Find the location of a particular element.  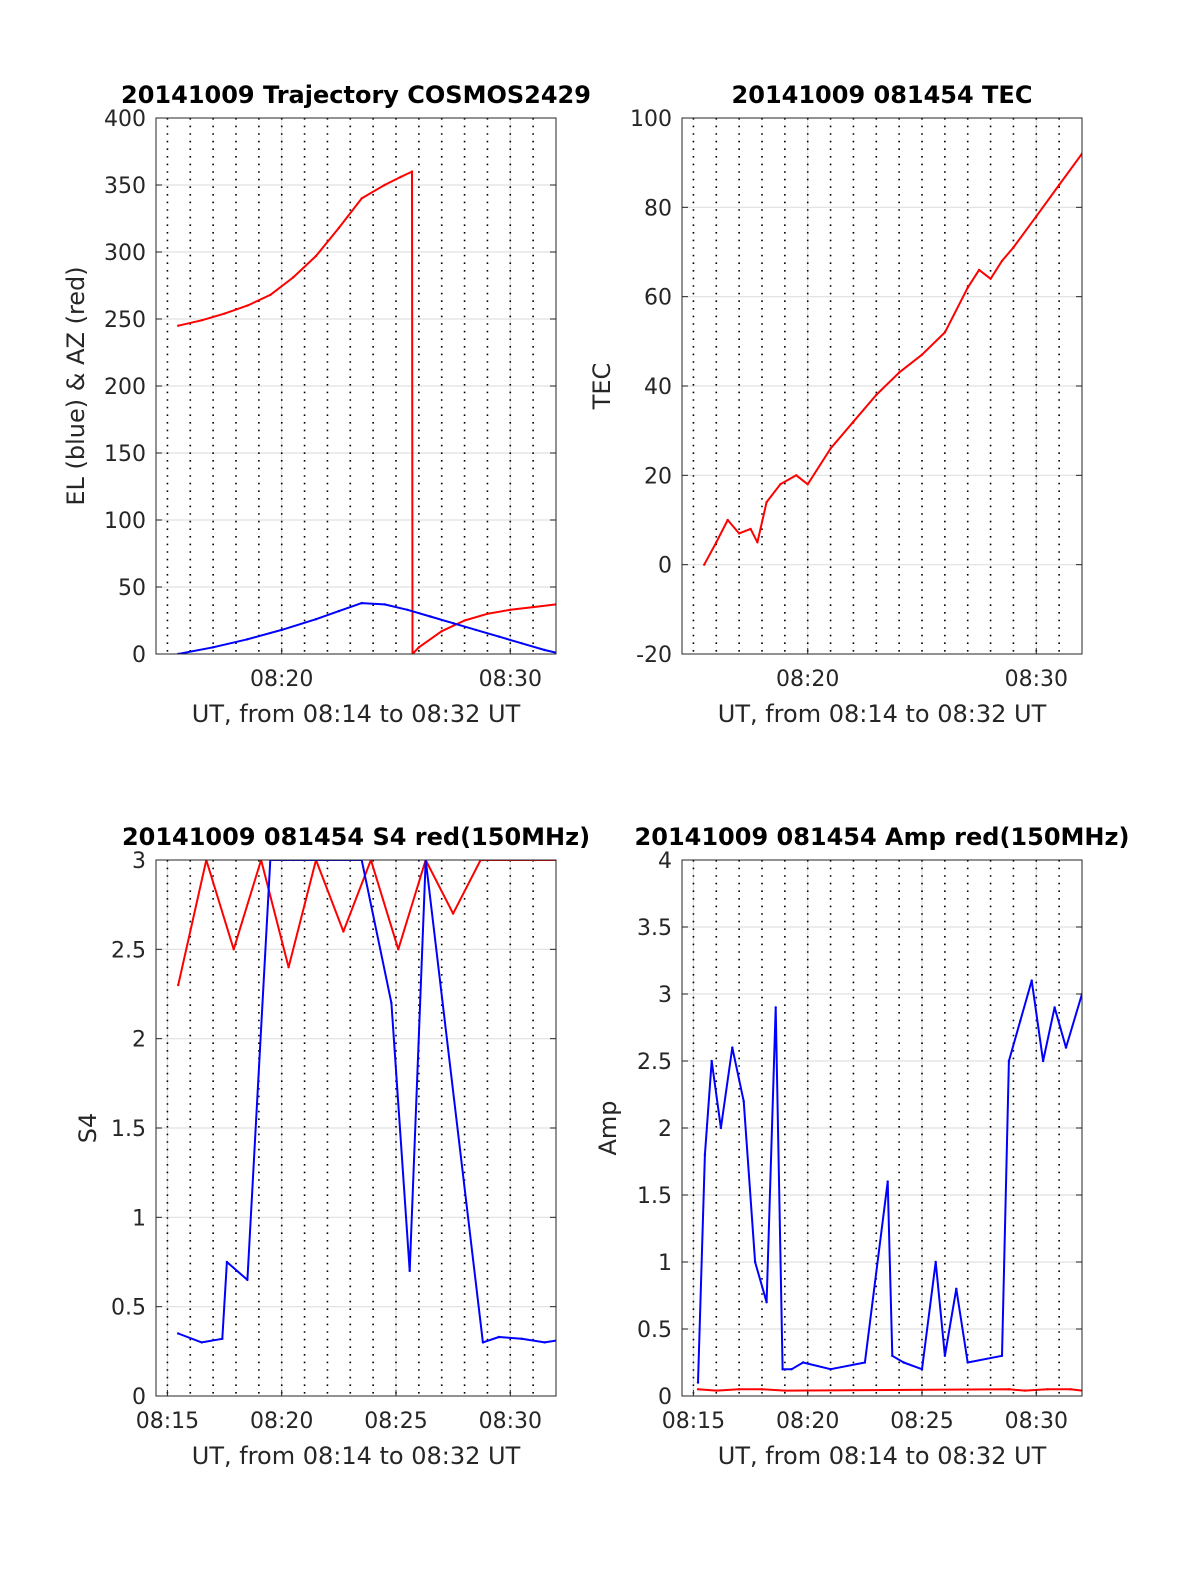

trajectory-x-tick-label: 08:20 is located at coordinates (281, 679).